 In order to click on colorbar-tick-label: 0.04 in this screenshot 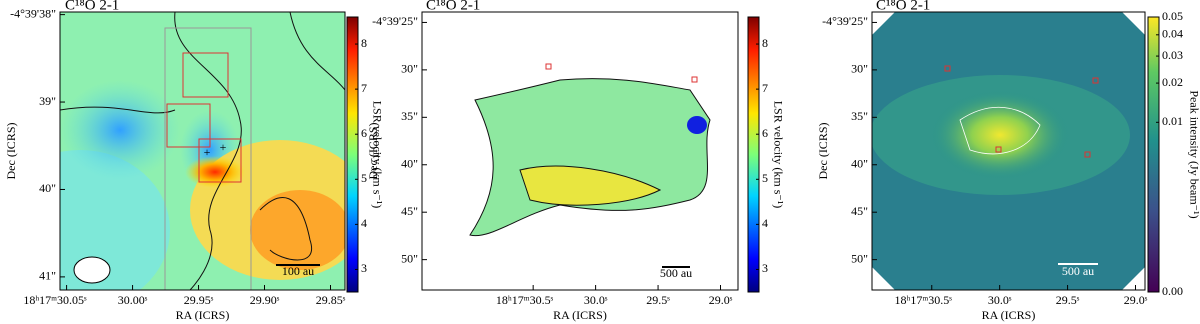, I will do `click(1172, 34)`.